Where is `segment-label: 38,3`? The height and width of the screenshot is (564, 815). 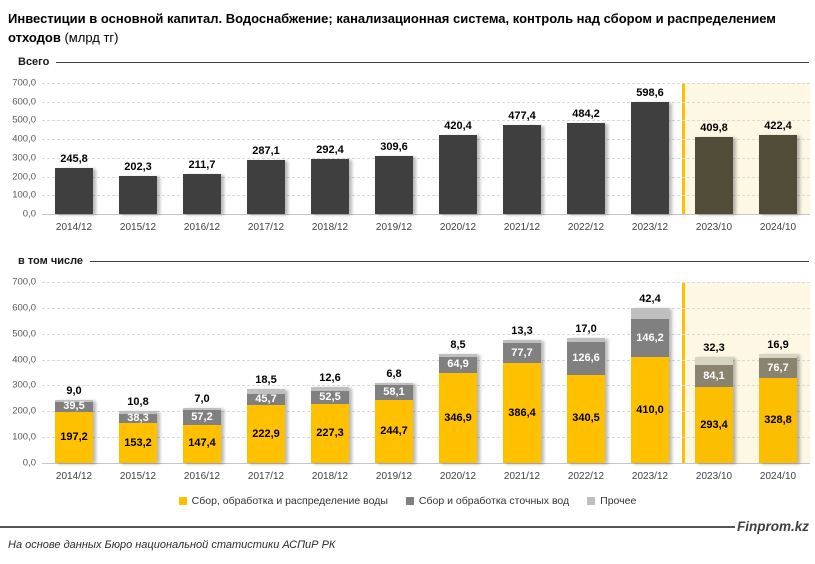
segment-label: 38,3 is located at coordinates (138, 417).